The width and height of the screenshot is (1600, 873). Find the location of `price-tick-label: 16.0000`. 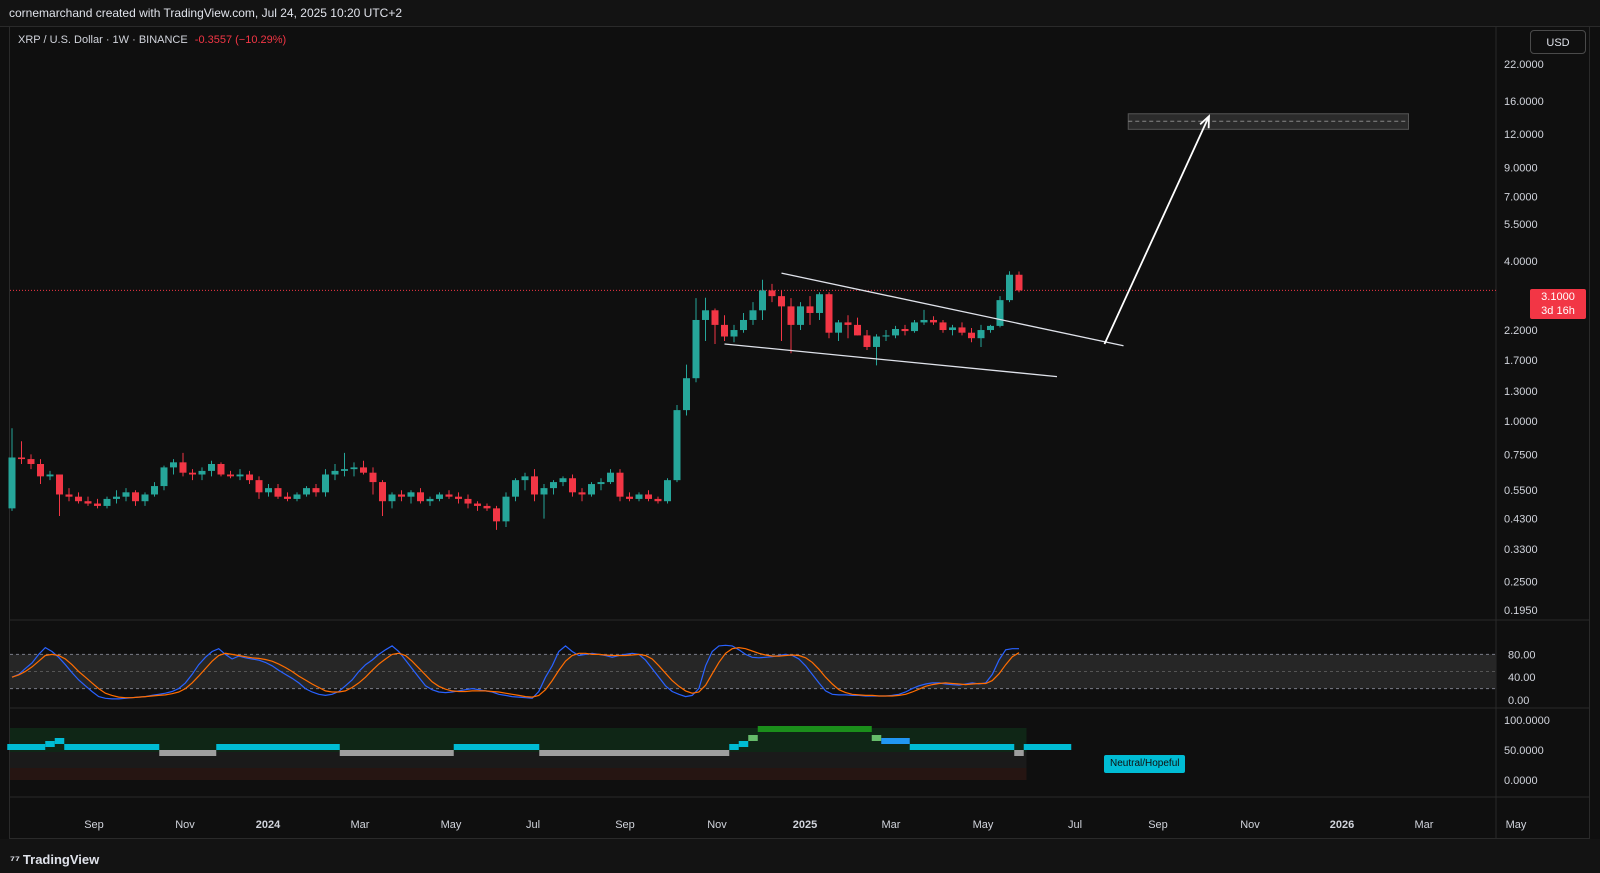

price-tick-label: 16.0000 is located at coordinates (1524, 102).